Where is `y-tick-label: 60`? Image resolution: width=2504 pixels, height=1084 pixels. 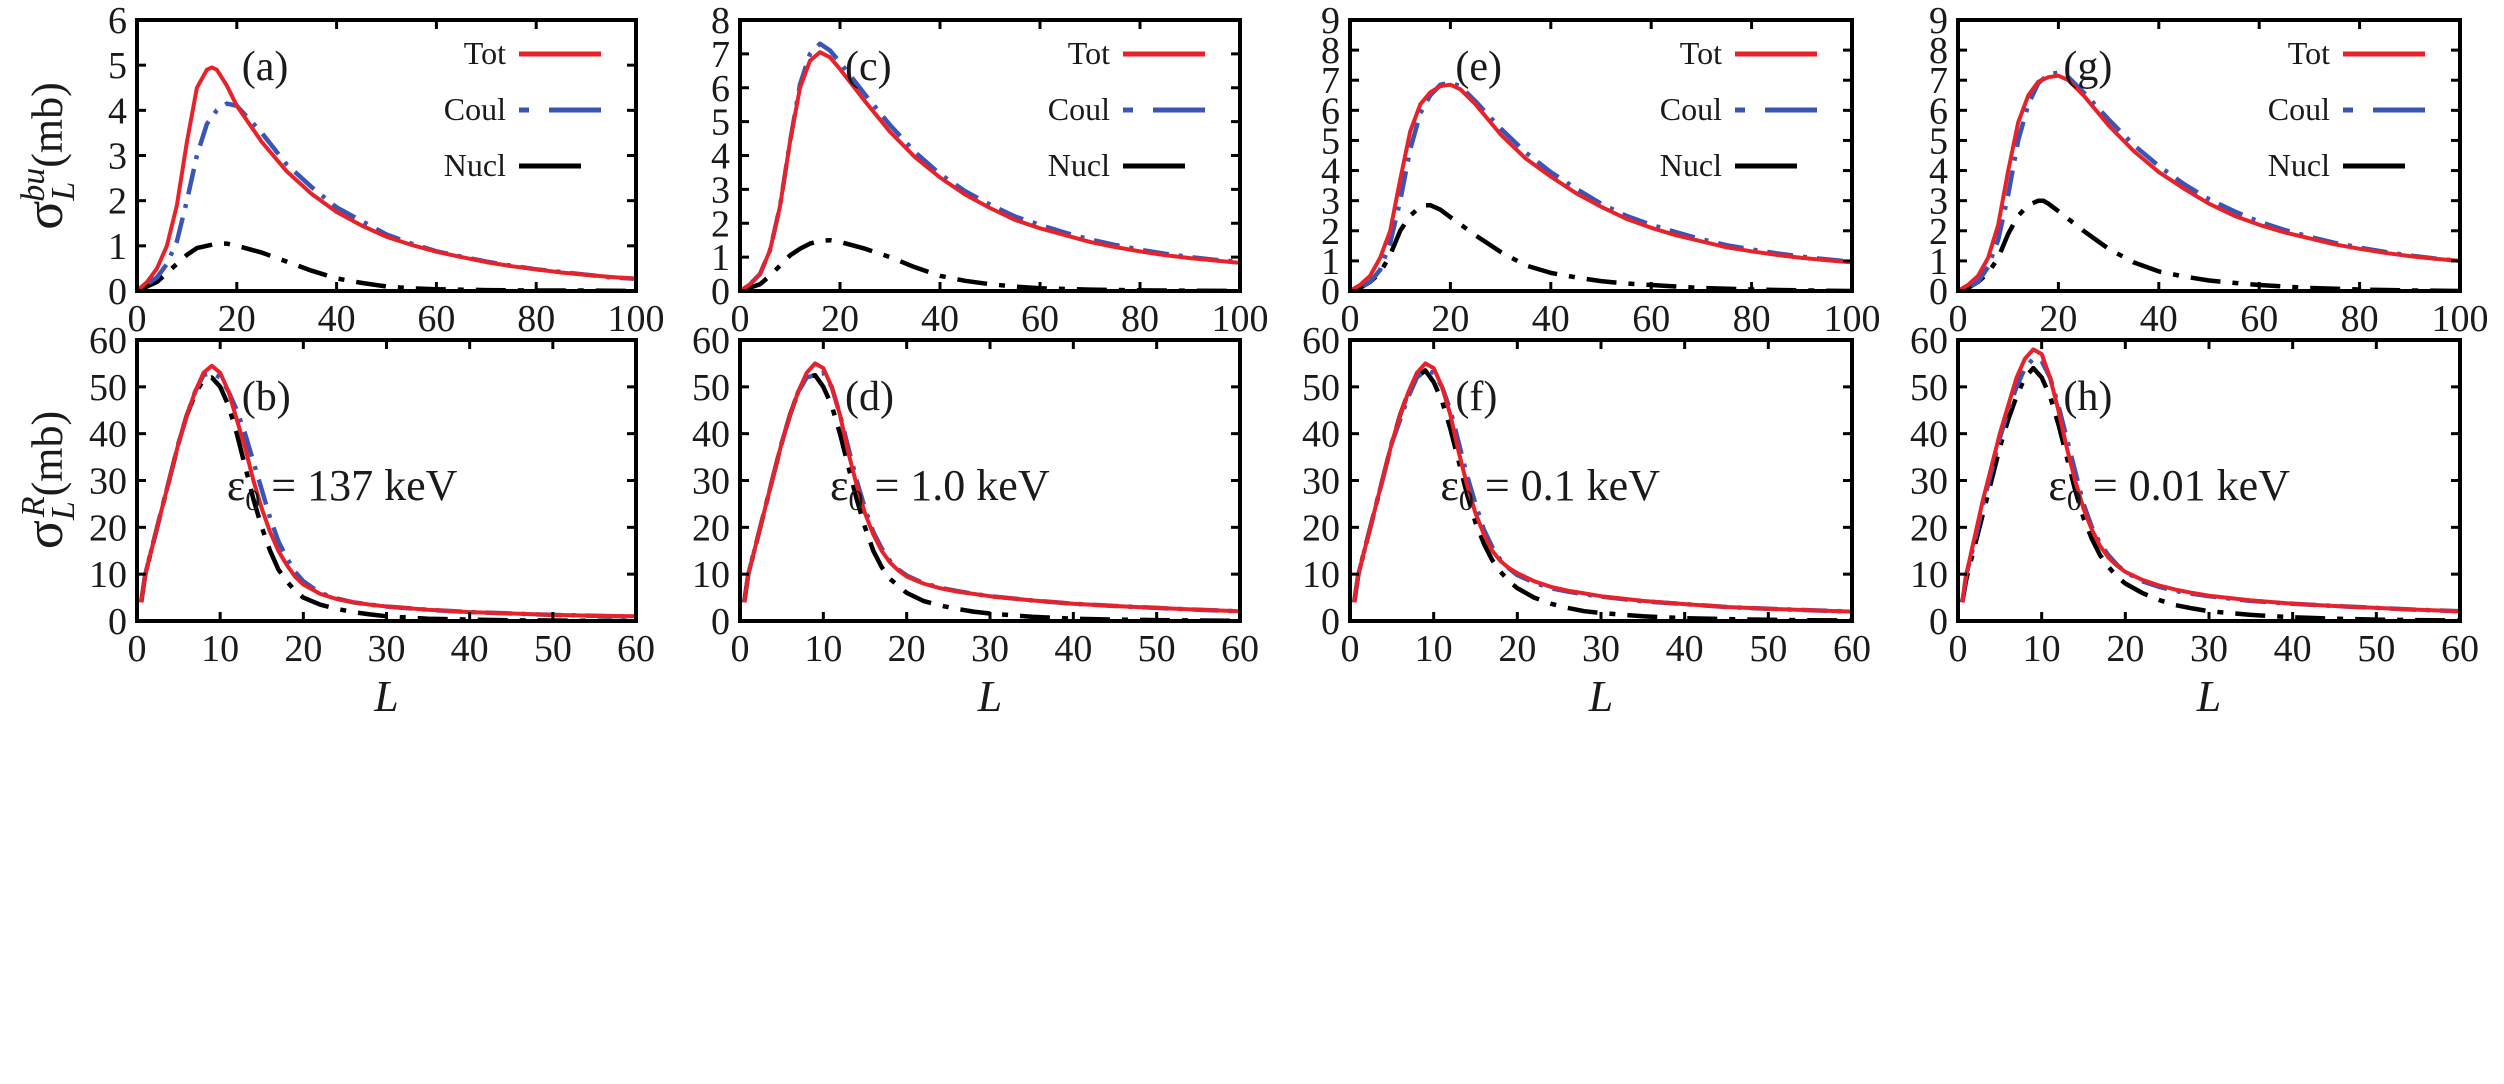
y-tick-label: 60 is located at coordinates (108, 341).